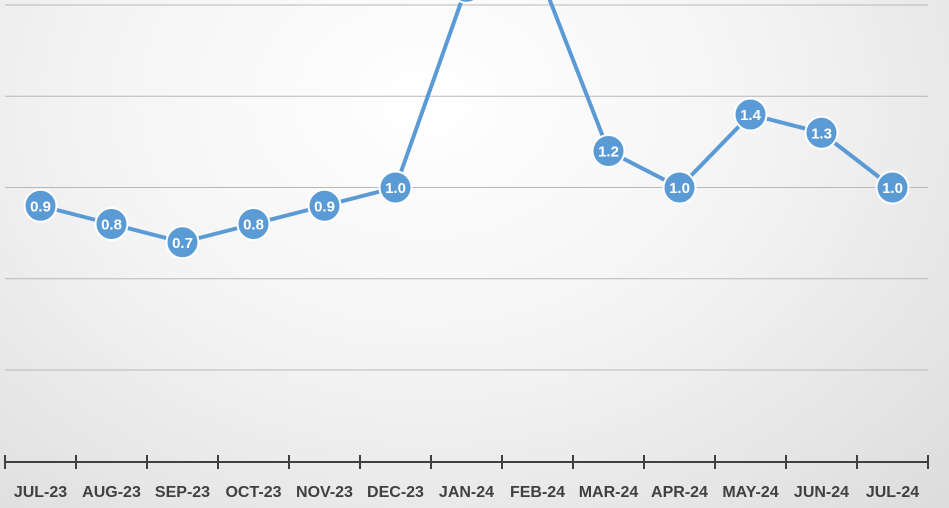 The height and width of the screenshot is (508, 949). What do you see at coordinates (892, 492) in the screenshot?
I see `x-tick-label: JUL-24` at bounding box center [892, 492].